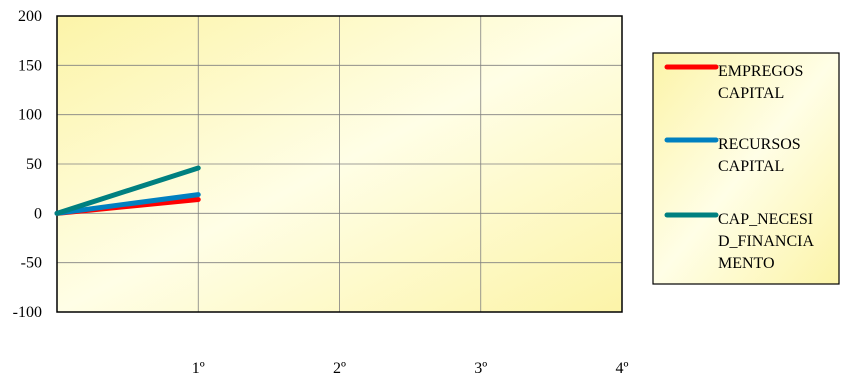 The image size is (846, 374). I want to click on y-tick-label: -100, so click(27, 312).